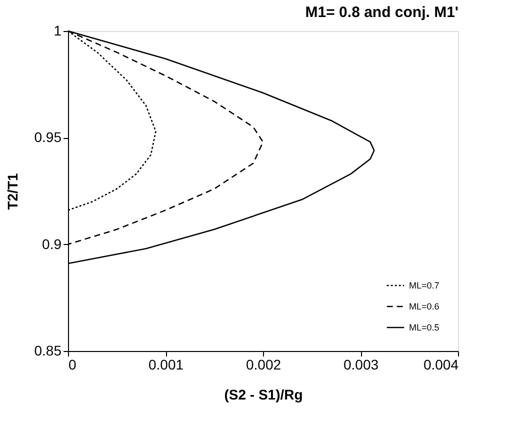  Describe the element at coordinates (441, 364) in the screenshot. I see `x-tick-label: 0.004` at that location.